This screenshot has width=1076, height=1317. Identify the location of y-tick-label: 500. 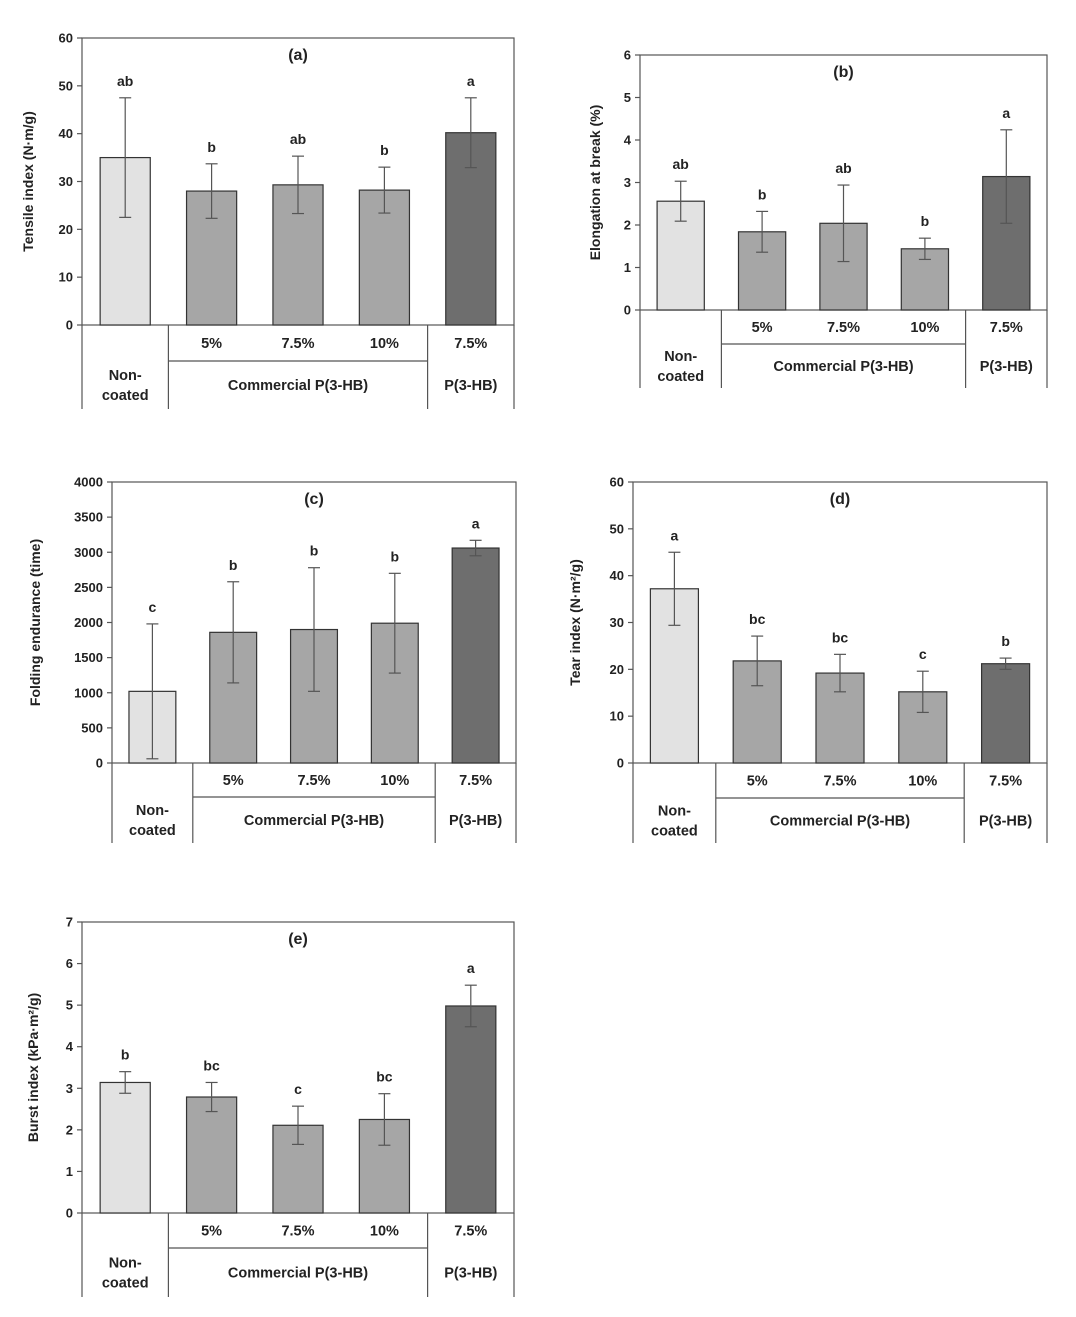
(92, 727).